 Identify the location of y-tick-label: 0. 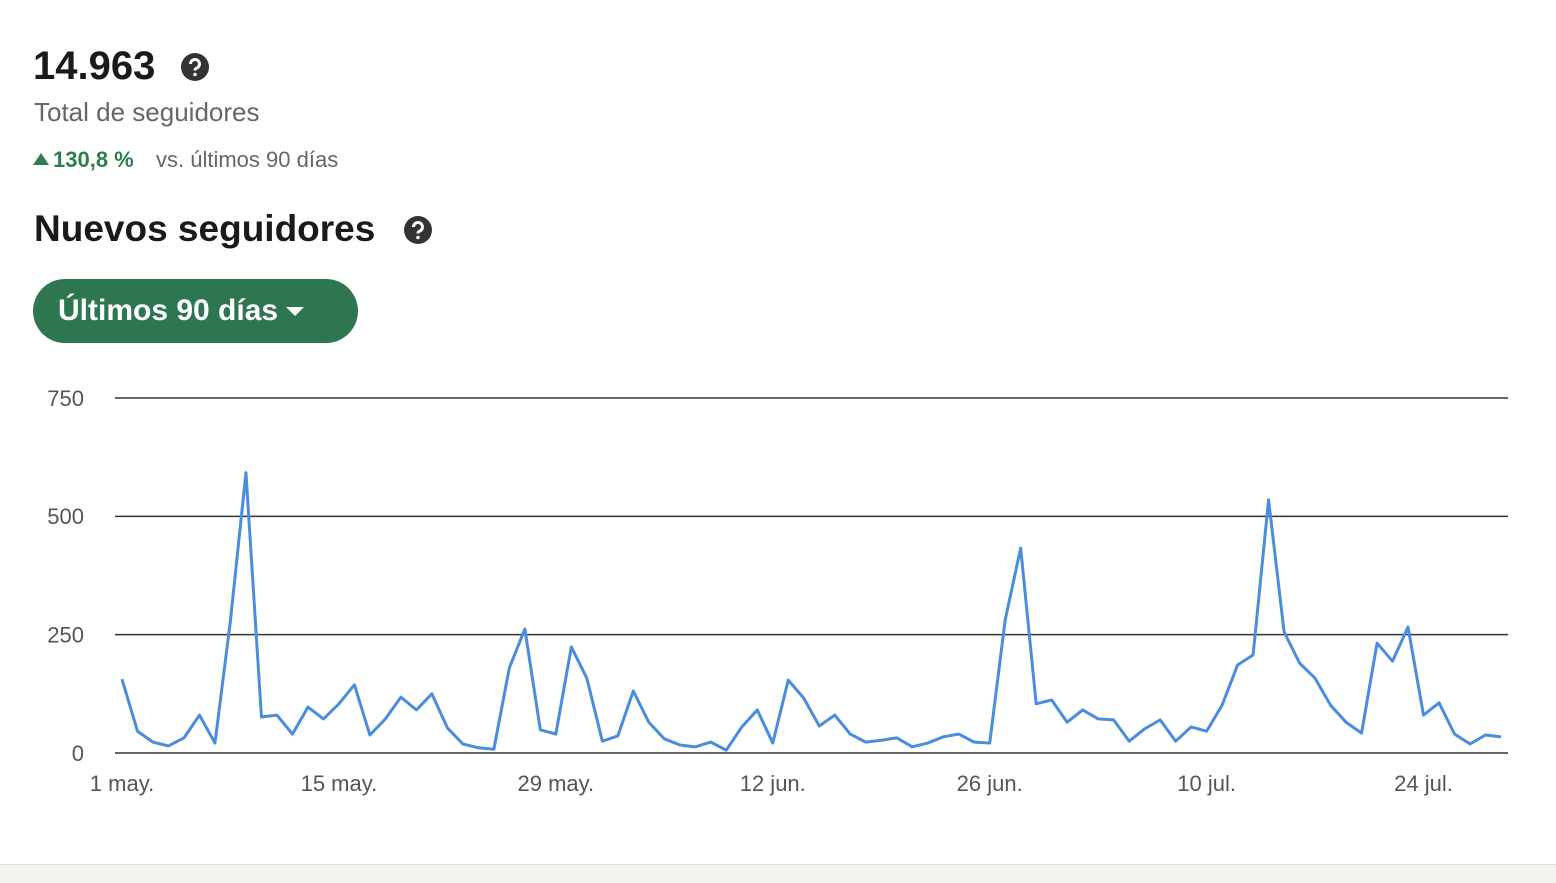
(78, 753).